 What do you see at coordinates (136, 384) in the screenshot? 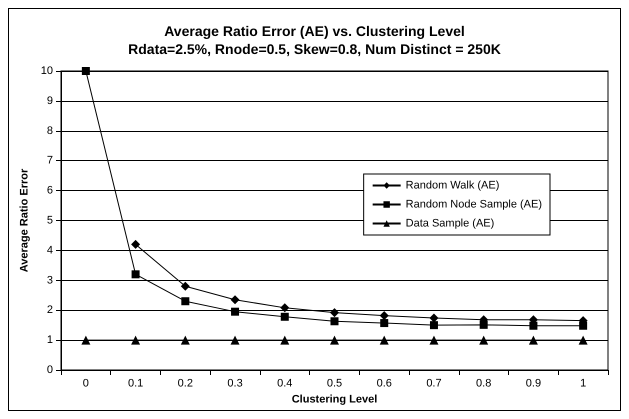
I see `x-tick-label: 0.1` at bounding box center [136, 384].